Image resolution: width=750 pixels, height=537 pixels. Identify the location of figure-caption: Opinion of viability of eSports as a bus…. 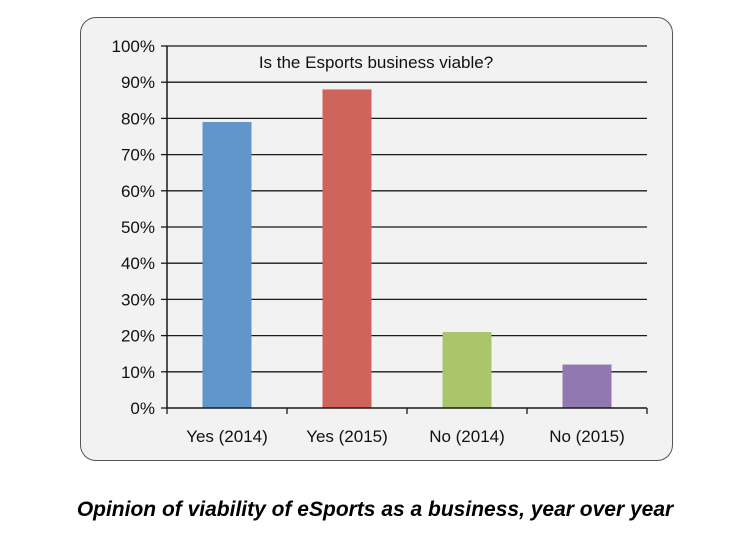
(375, 509).